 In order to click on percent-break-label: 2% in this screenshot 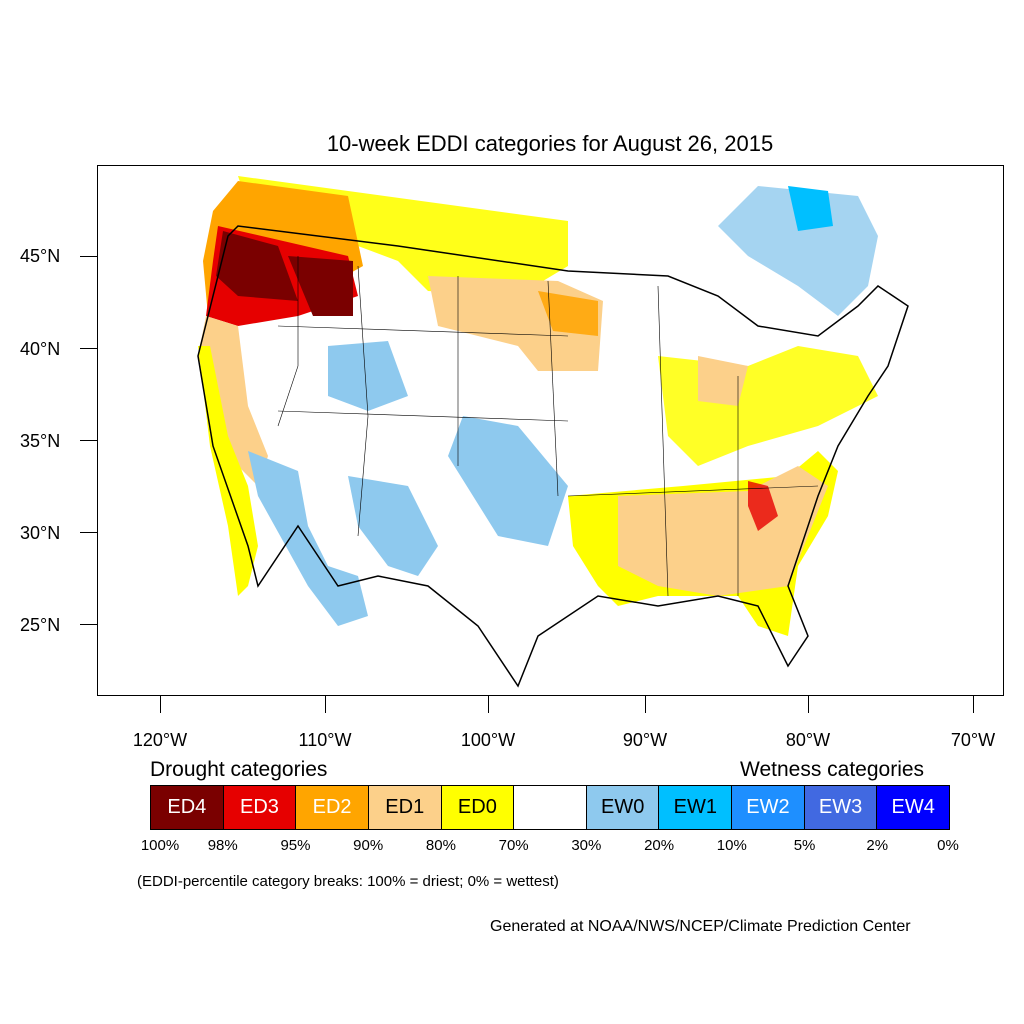, I will do `click(877, 845)`.